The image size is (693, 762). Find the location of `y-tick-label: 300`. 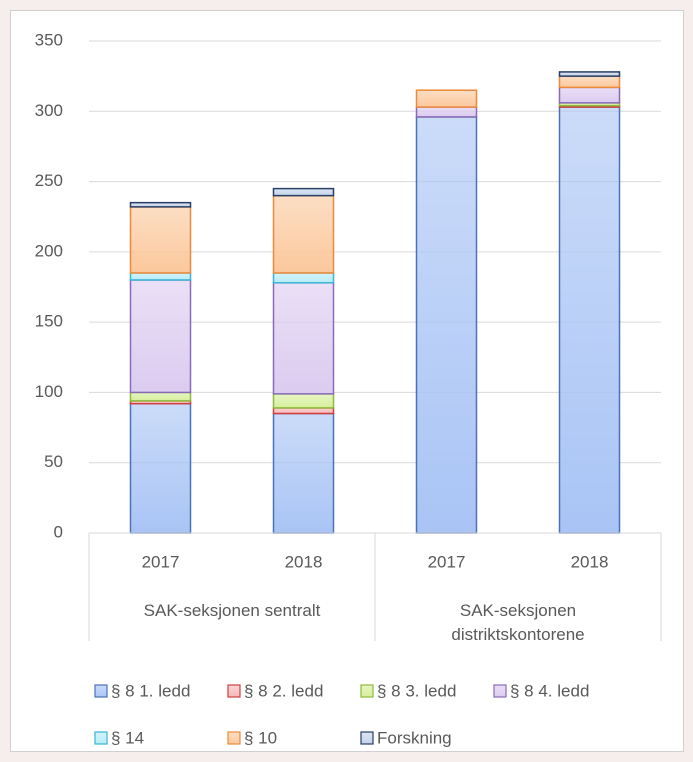

y-tick-label: 300 is located at coordinates (49, 110).